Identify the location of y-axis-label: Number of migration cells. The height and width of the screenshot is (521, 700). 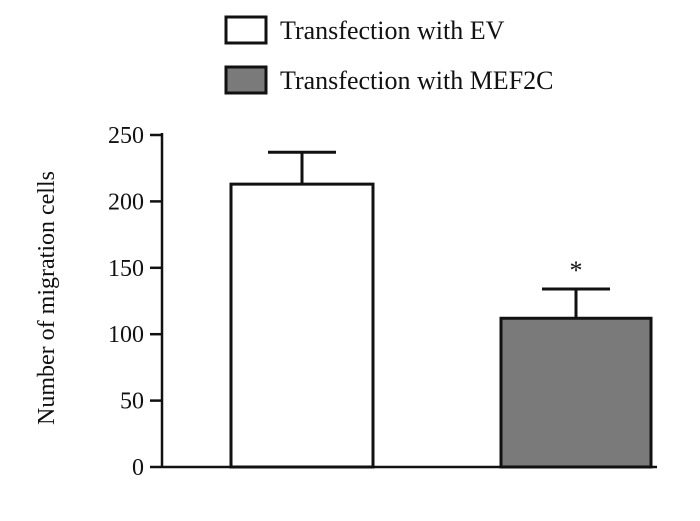
(47, 298).